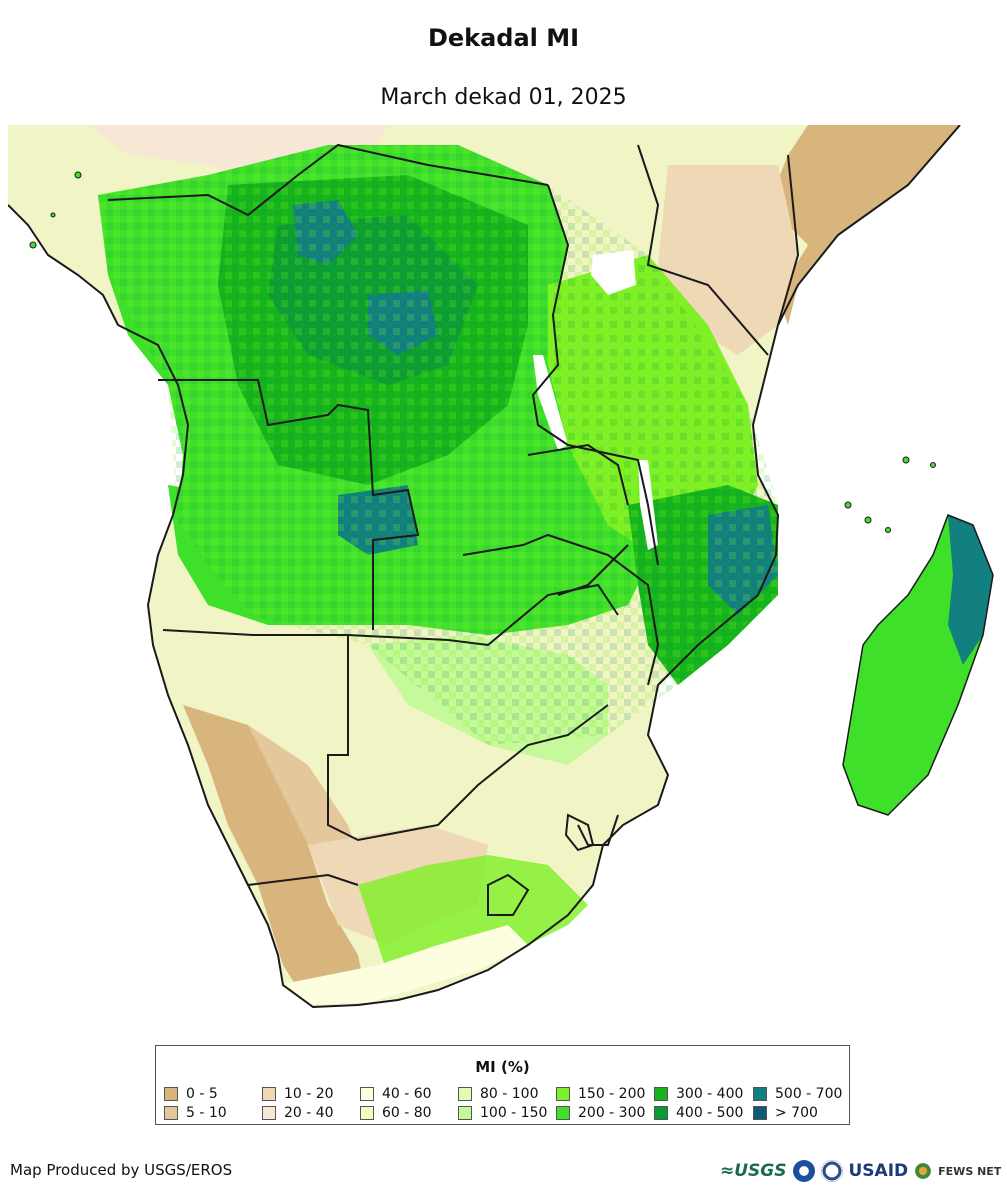 This screenshot has width=1007, height=1195. I want to click on legend-item: 500 - 700, so click(797, 1094).